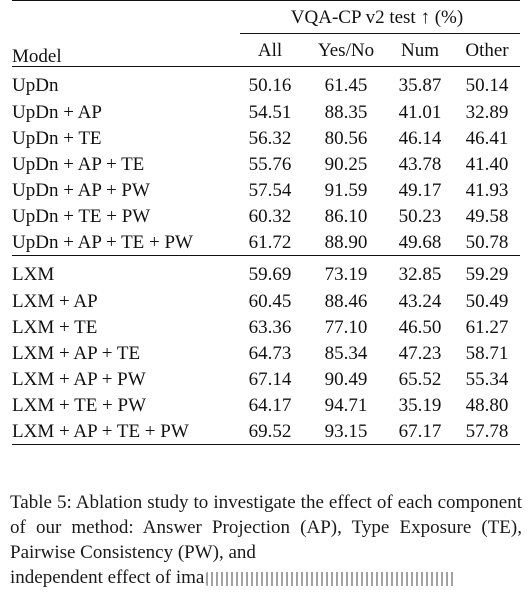 The image size is (531, 605). What do you see at coordinates (270, 85) in the screenshot?
I see `value-all: 50.16` at bounding box center [270, 85].